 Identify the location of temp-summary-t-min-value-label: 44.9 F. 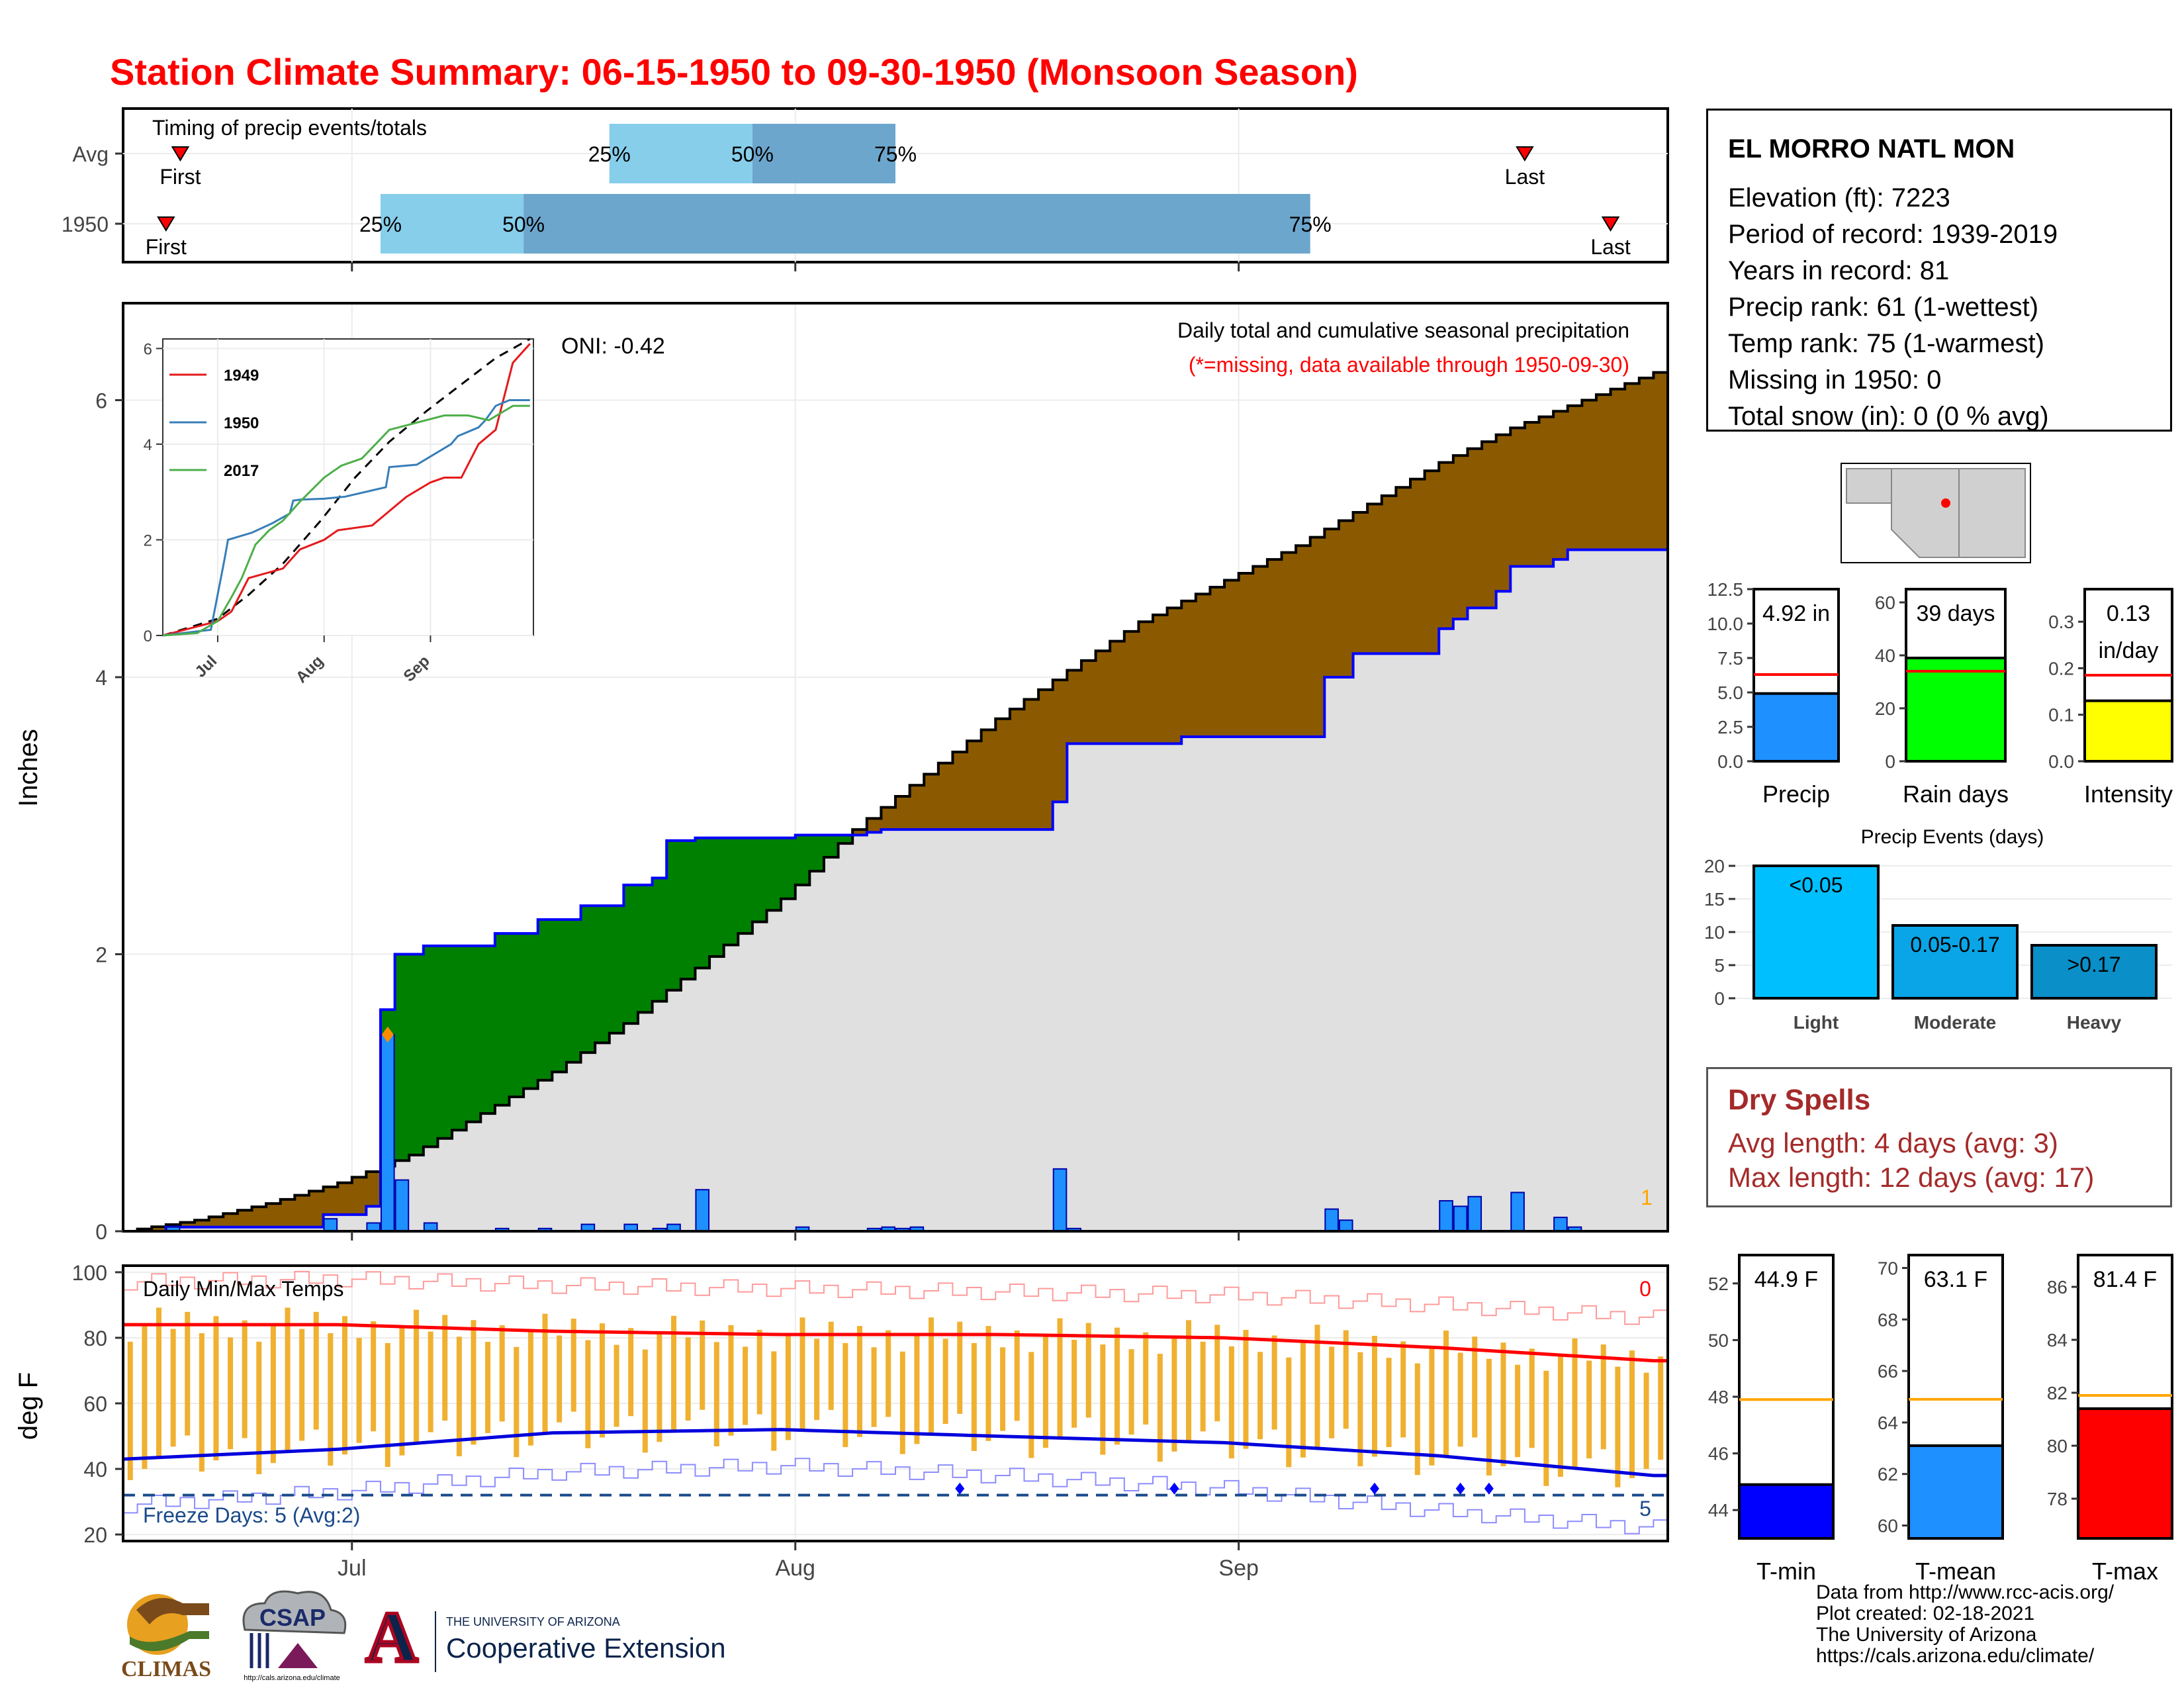
(1786, 1279).